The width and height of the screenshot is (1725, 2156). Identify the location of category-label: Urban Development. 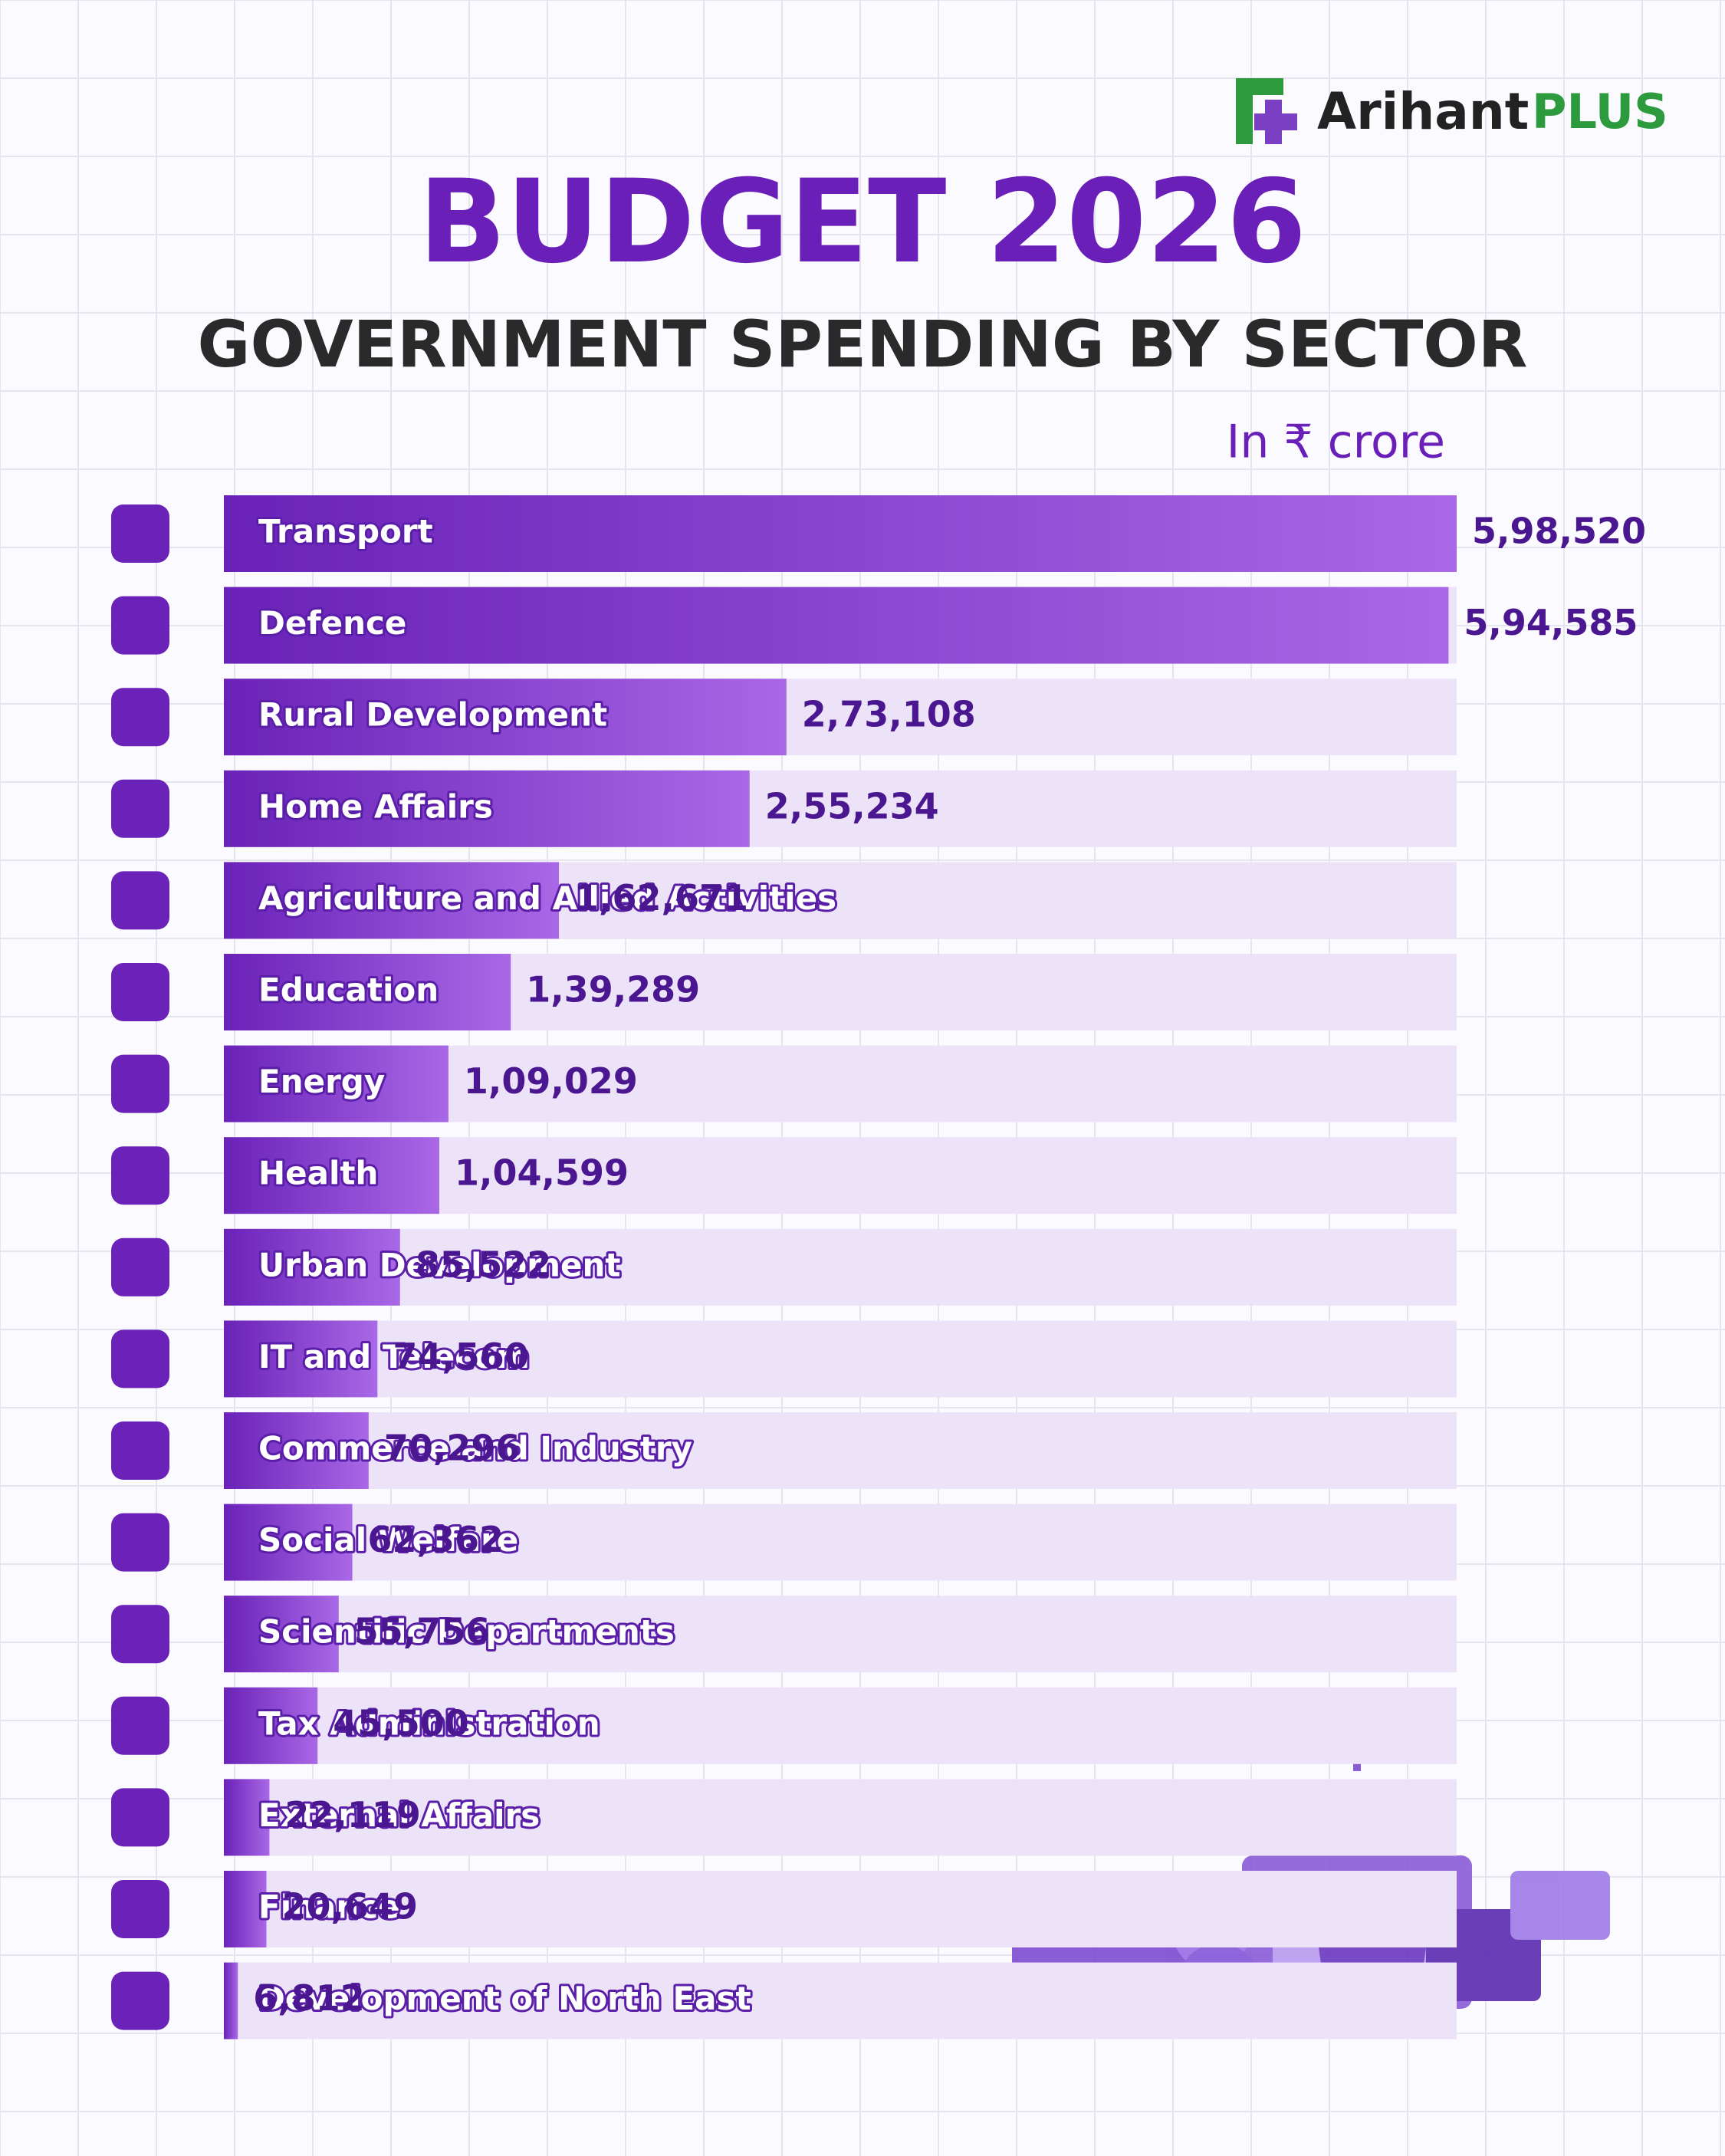
(439, 1264).